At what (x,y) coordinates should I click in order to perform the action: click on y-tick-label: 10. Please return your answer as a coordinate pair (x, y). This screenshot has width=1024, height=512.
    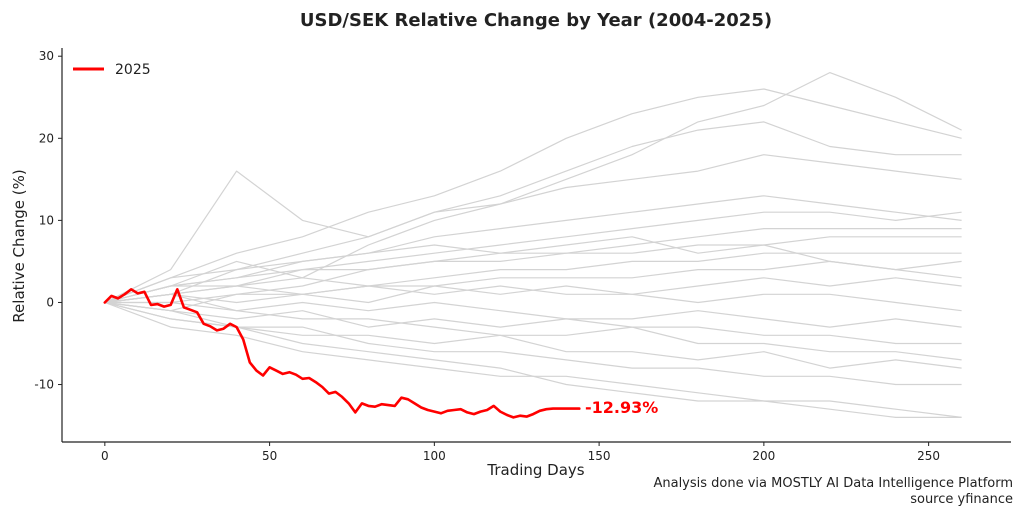
    Looking at the image, I should click on (46, 220).